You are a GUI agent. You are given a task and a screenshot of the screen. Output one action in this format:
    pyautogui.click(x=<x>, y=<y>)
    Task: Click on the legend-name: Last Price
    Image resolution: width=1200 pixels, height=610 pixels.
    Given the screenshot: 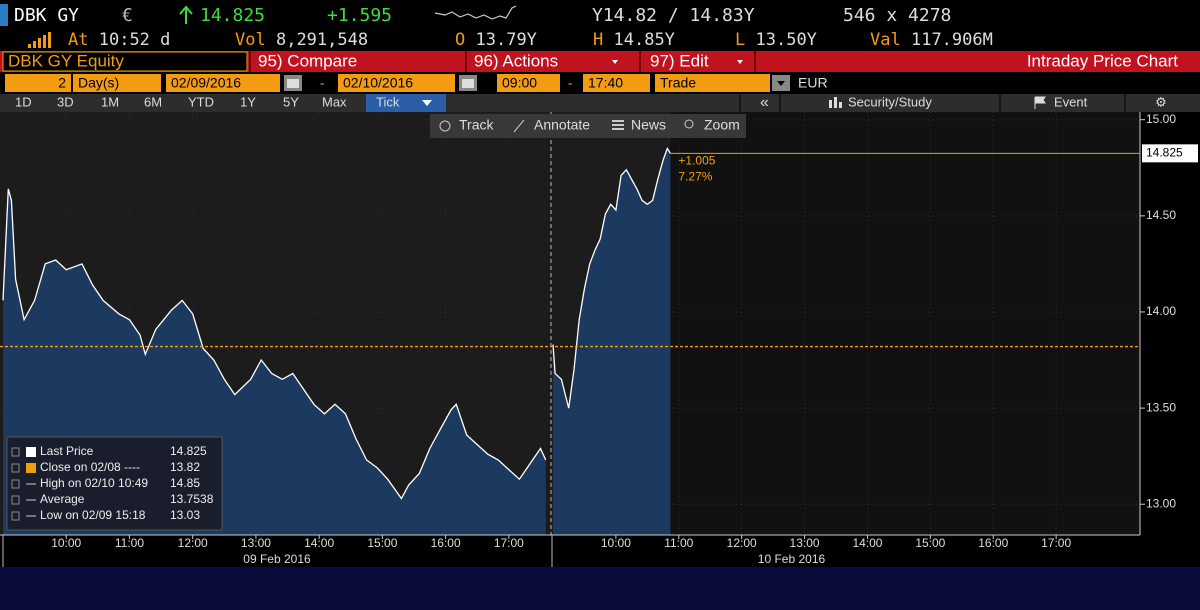 What is the action you would take?
    pyautogui.click(x=67, y=451)
    